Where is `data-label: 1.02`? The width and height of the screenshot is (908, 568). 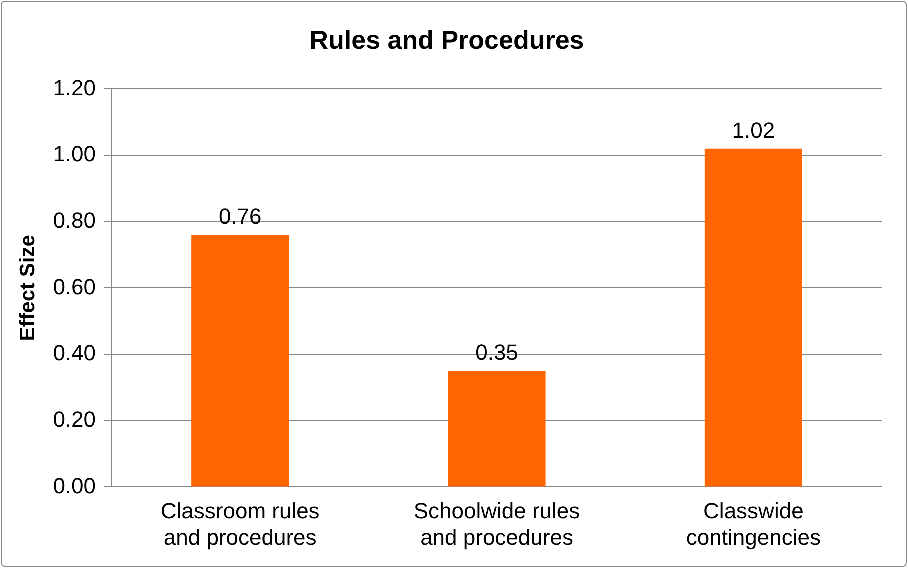
data-label: 1.02 is located at coordinates (754, 130).